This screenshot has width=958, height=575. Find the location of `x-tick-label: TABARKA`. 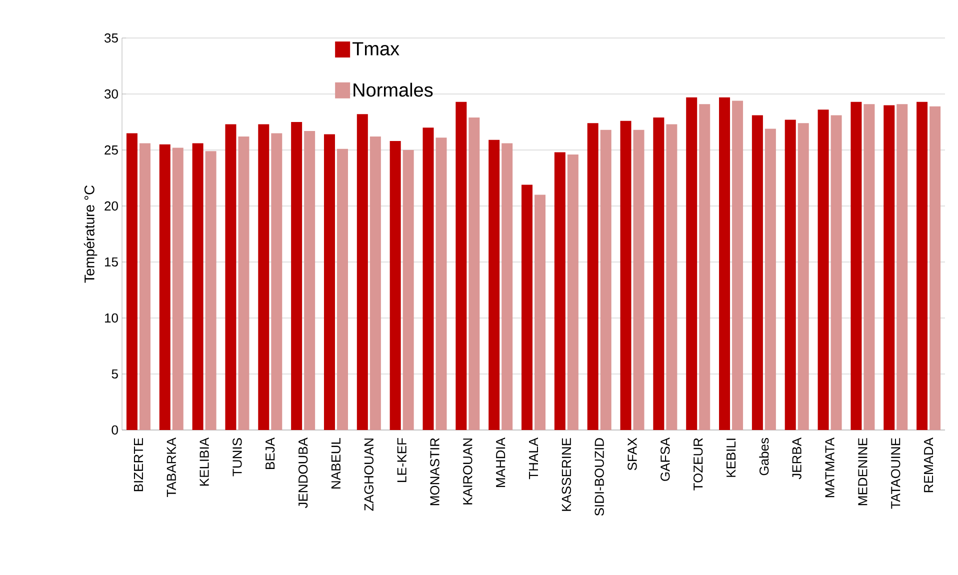

x-tick-label: TABARKA is located at coordinates (171, 467).